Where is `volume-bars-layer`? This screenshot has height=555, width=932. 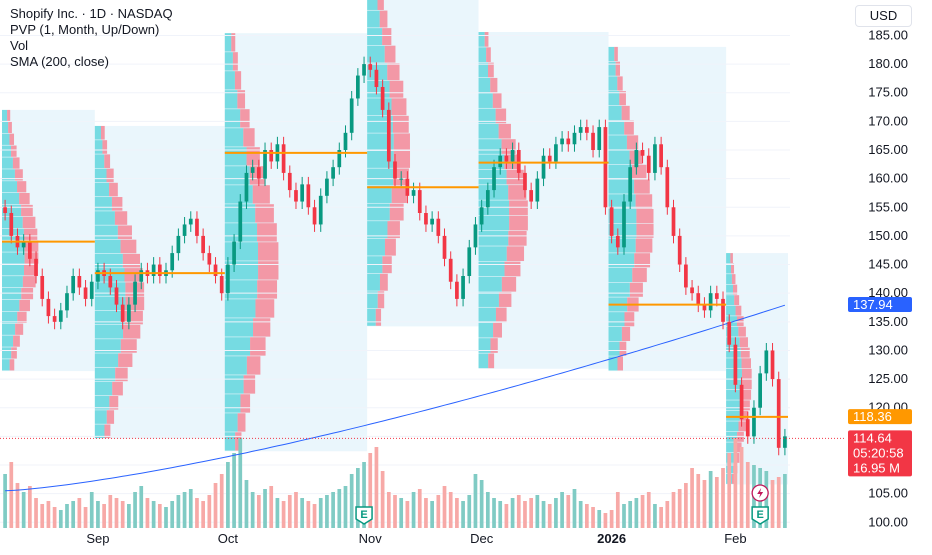 volume-bars-layer is located at coordinates (395, 483).